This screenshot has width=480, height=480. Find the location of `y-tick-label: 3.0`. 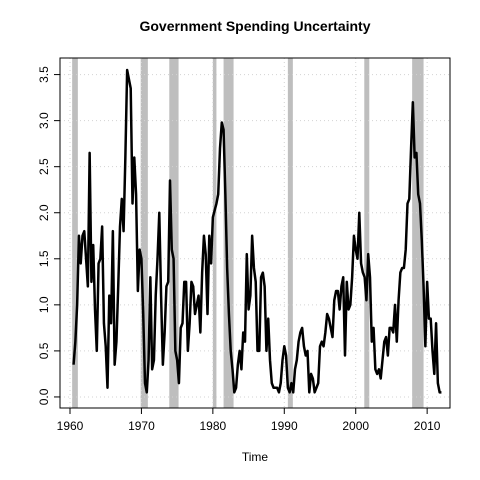

y-tick-label: 3.0 is located at coordinates (44, 120).